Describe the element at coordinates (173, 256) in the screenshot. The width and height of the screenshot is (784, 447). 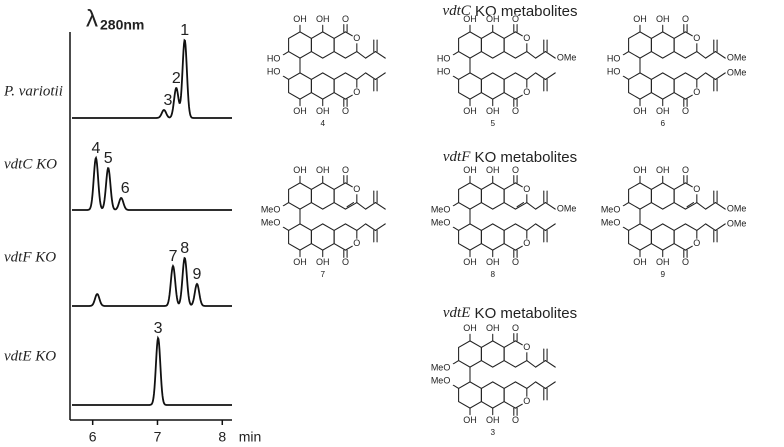
I see `peak-label: 7` at that location.